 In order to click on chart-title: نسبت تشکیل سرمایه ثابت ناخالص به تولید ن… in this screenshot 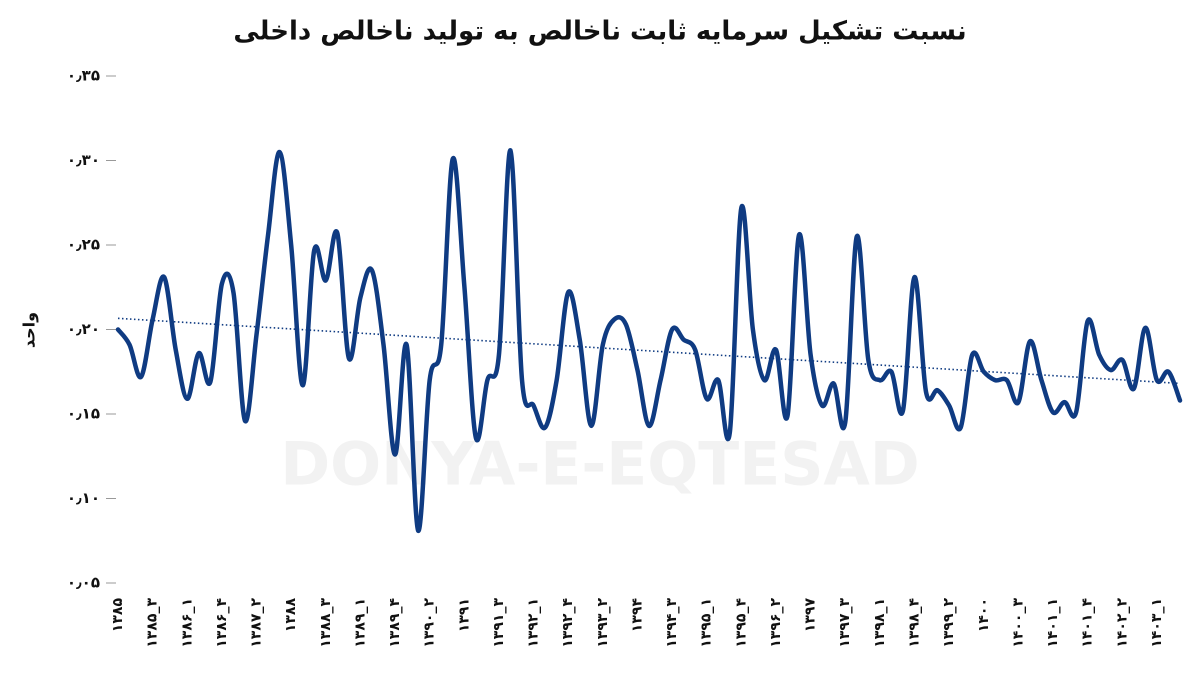, I will do `click(599, 32)`.